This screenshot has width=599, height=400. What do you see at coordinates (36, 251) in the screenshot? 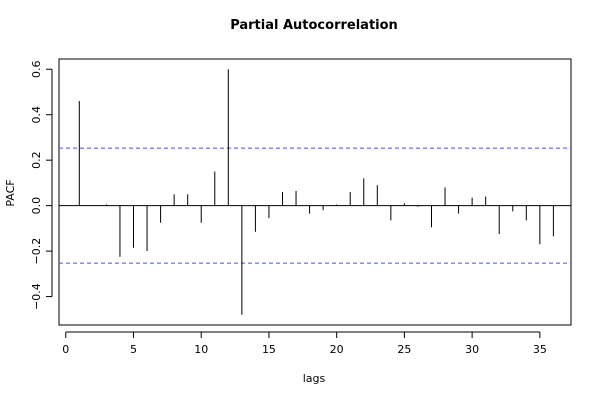
I see `y-tick-label: −0.2` at bounding box center [36, 251].